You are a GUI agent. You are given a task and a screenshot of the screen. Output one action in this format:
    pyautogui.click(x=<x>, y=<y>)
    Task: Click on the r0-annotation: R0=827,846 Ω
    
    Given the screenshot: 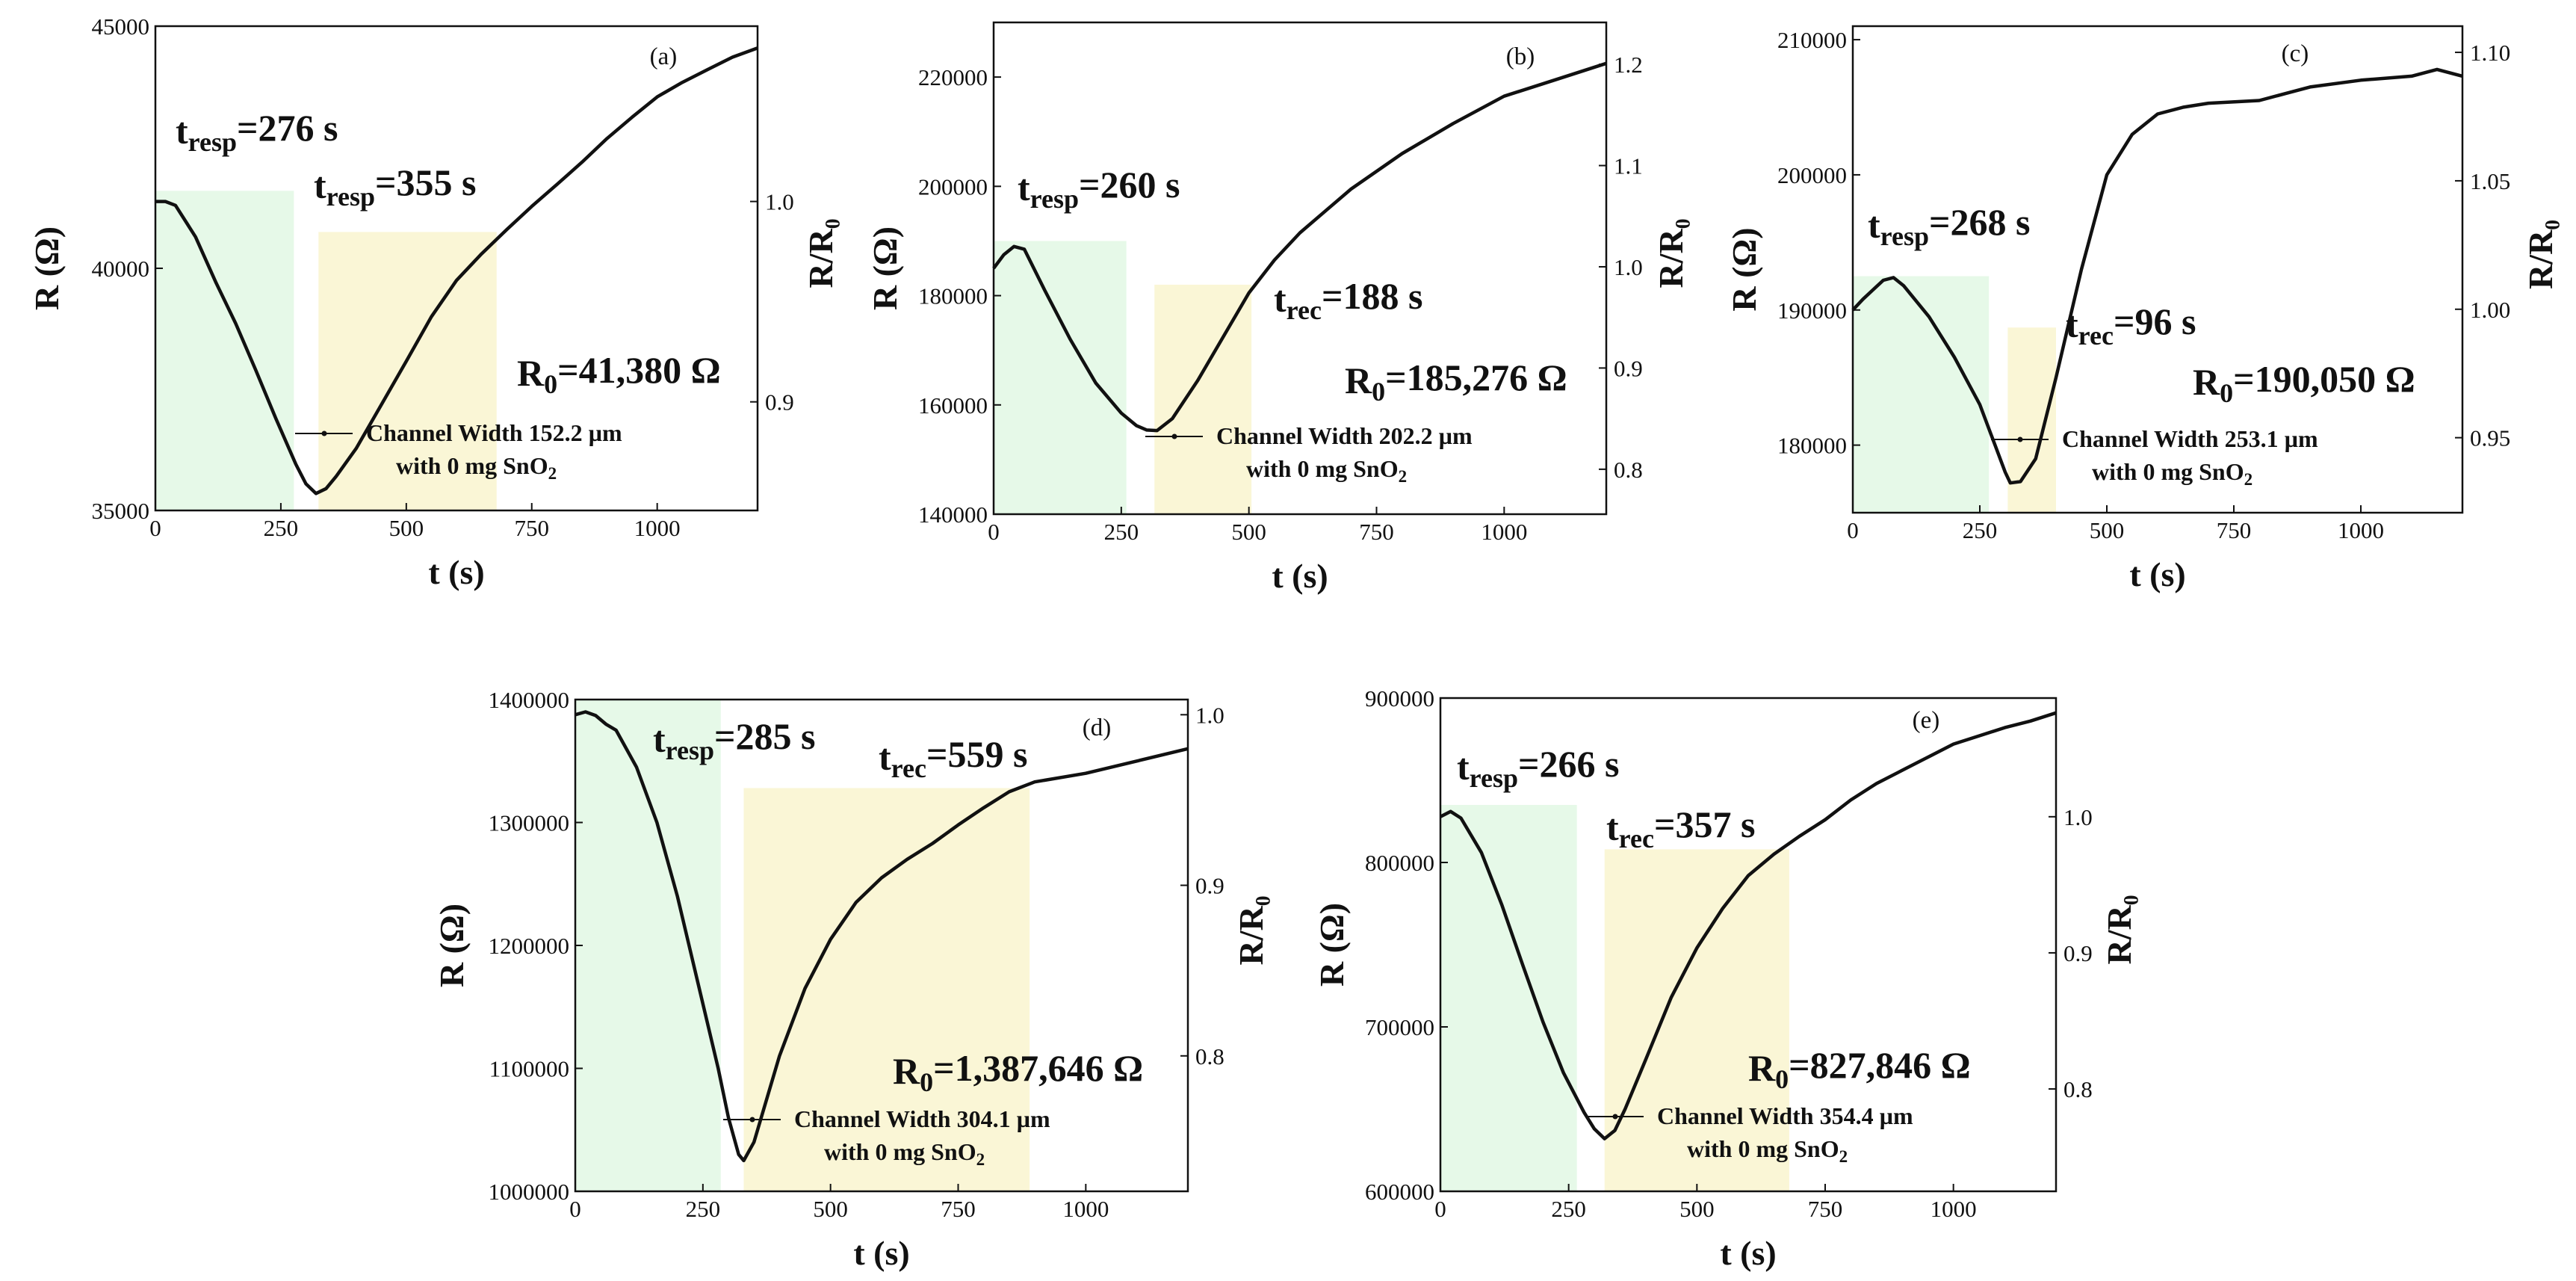 What is the action you would take?
    pyautogui.click(x=1859, y=1069)
    